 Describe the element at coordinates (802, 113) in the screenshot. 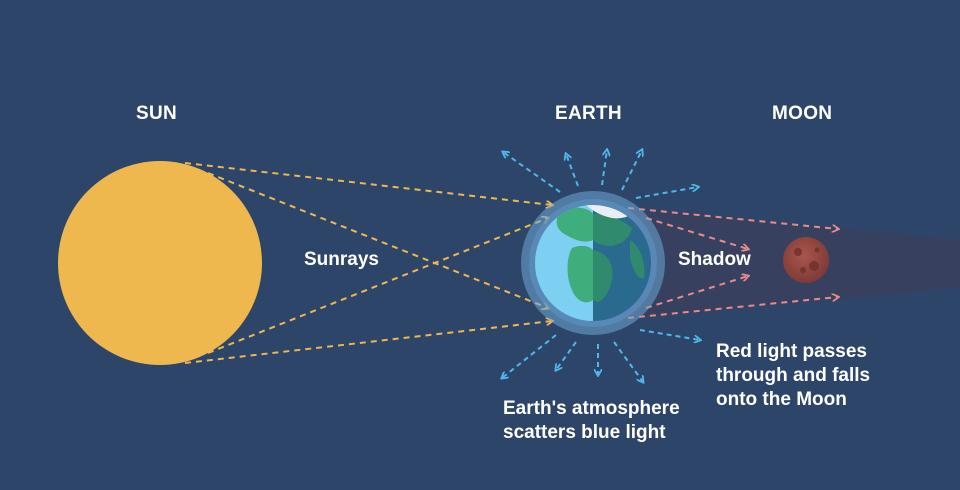

I see `moon-title: MOON` at that location.